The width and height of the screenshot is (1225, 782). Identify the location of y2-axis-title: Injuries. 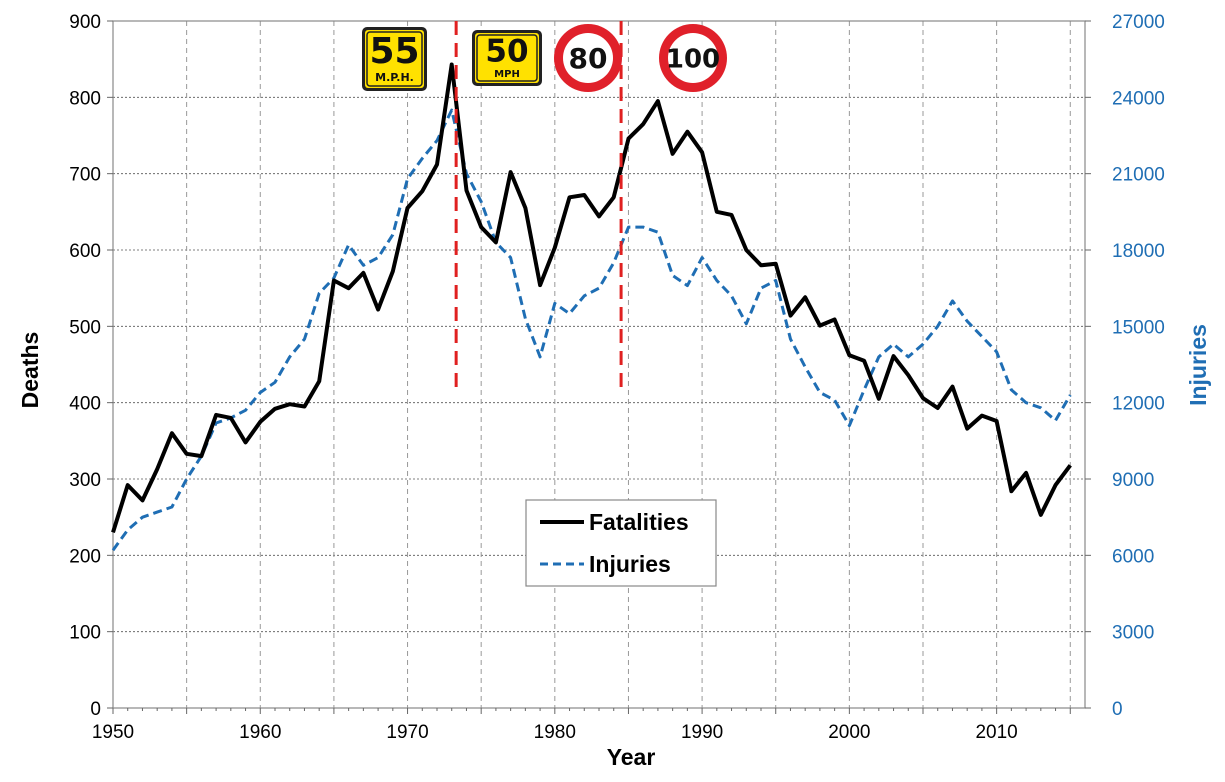
(1198, 365).